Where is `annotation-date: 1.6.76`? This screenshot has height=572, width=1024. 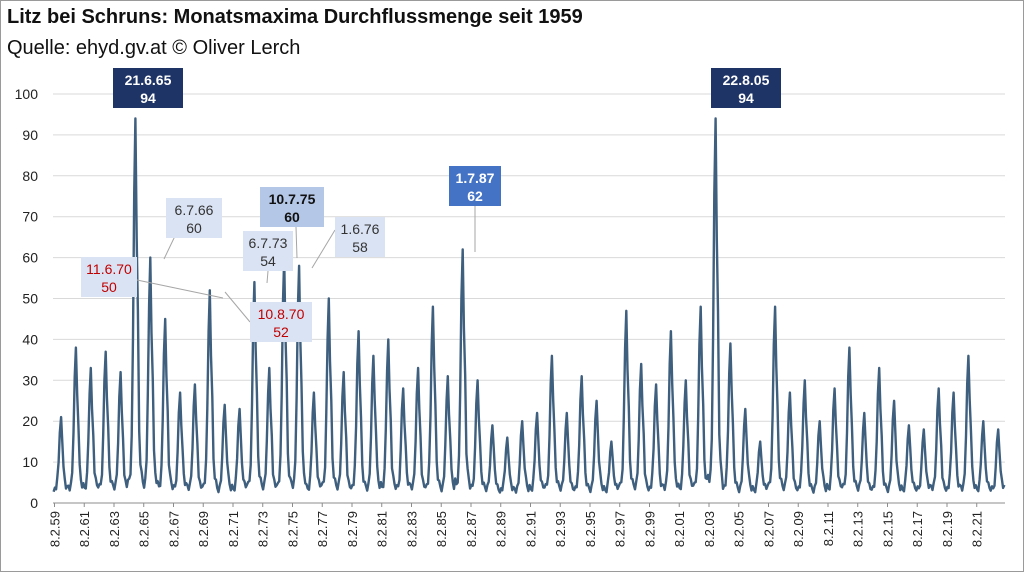 annotation-date: 1.6.76 is located at coordinates (360, 229).